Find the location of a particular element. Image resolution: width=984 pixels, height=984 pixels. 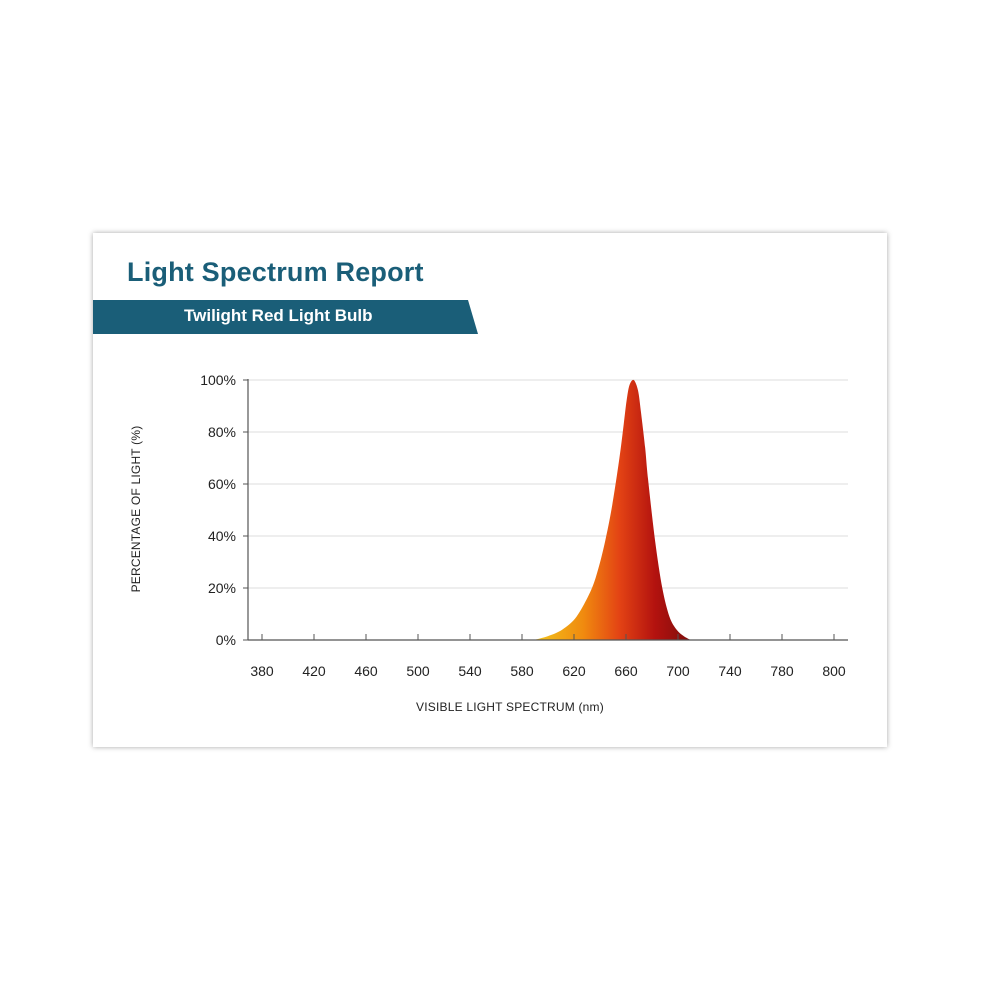

x-tick-label: 500 is located at coordinates (418, 671).